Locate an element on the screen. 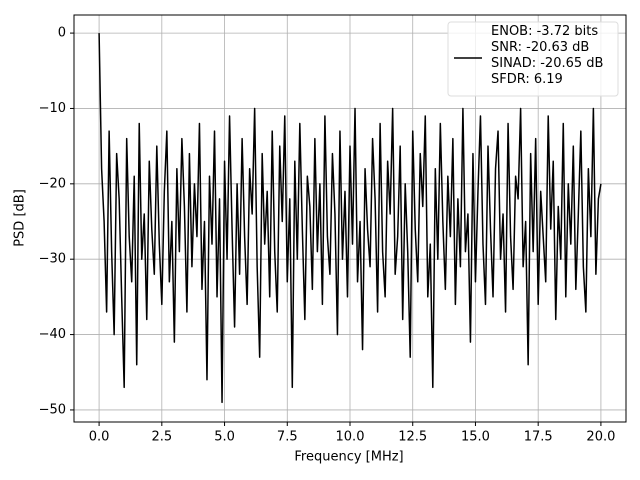 This screenshot has height=480, width=640. y-tick-label: 0 is located at coordinates (62, 33).